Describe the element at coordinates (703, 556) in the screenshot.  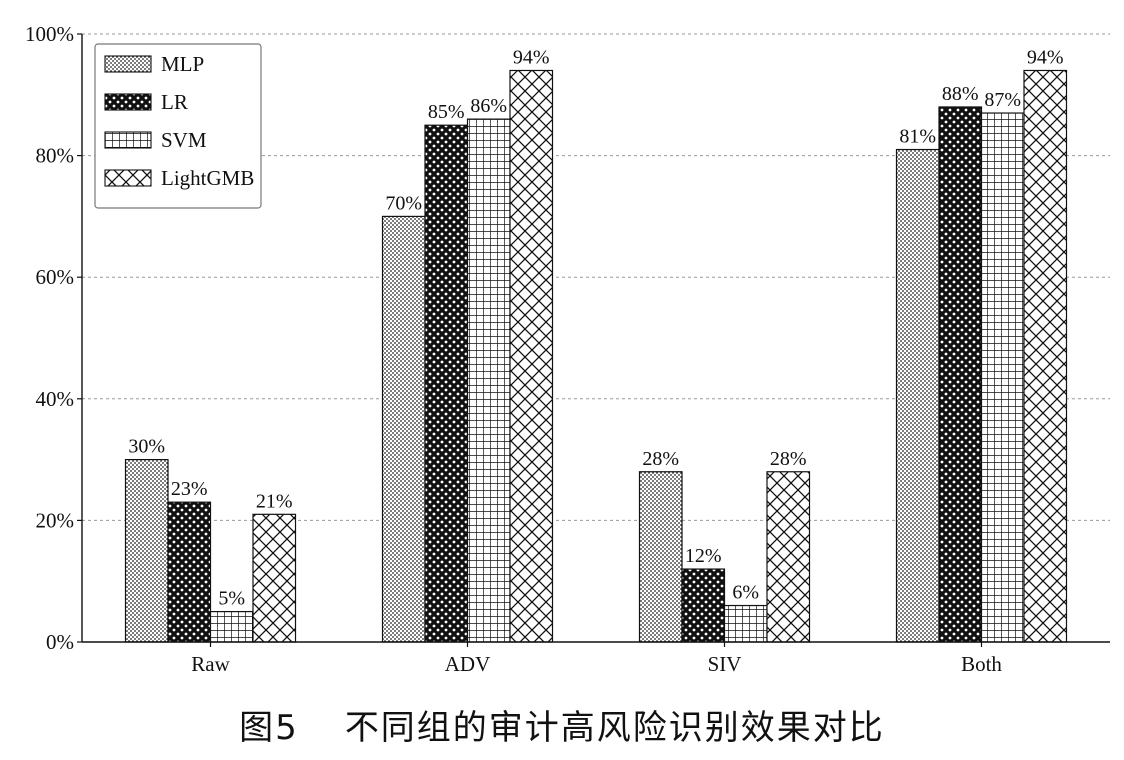
I see `data-label: 12%` at that location.